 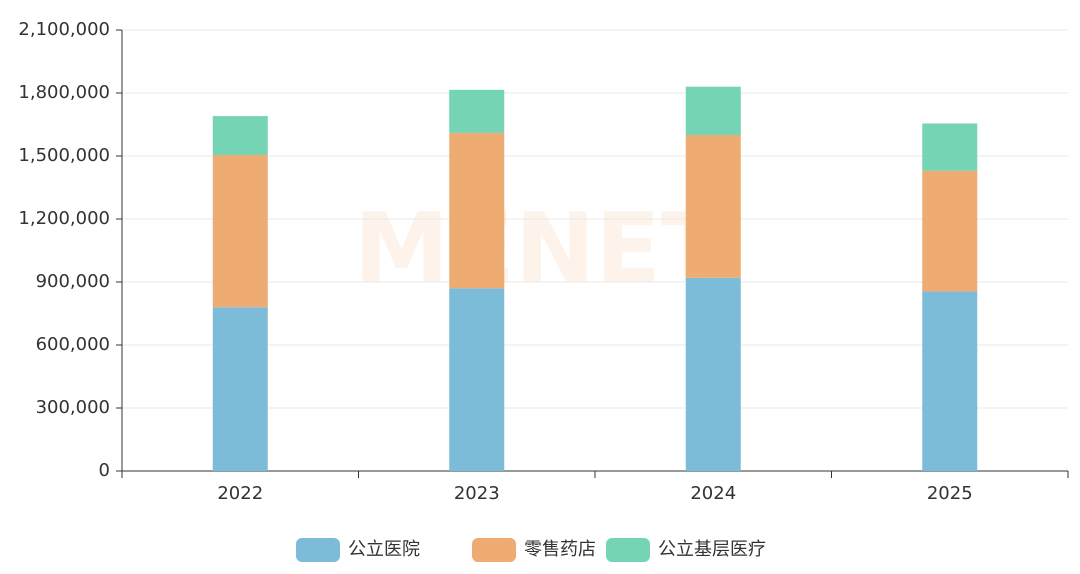 What do you see at coordinates (64, 92) in the screenshot?
I see `y-tick-label: 1,800,000` at bounding box center [64, 92].